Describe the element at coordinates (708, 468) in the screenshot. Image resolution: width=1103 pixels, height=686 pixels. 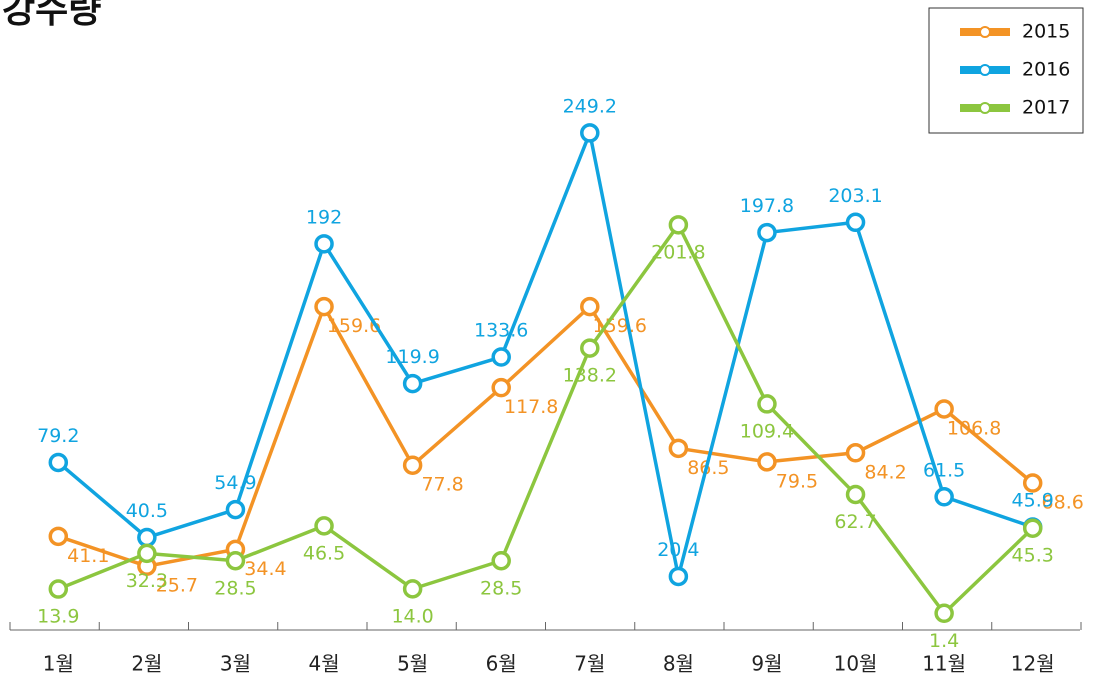
I see `data-label: 86.5` at that location.